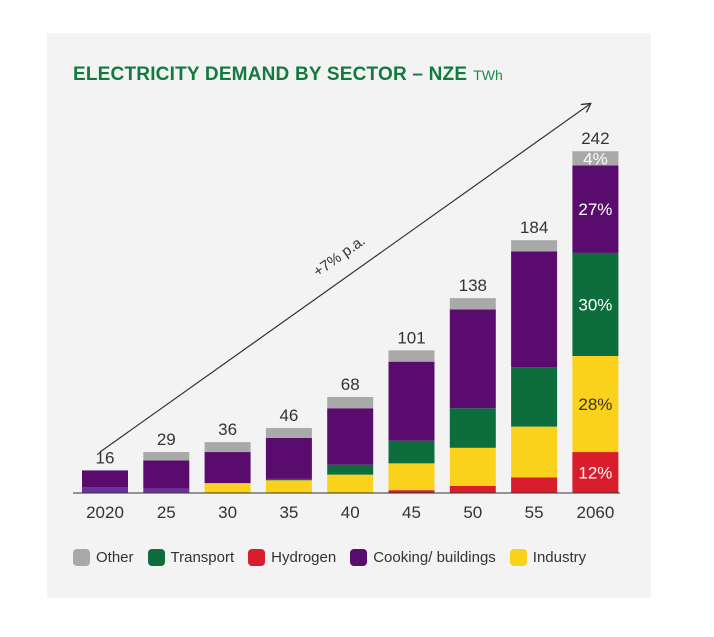 Image resolution: width=714 pixels, height=637 pixels. Describe the element at coordinates (472, 512) in the screenshot. I see `x-tick-50: 50` at that location.